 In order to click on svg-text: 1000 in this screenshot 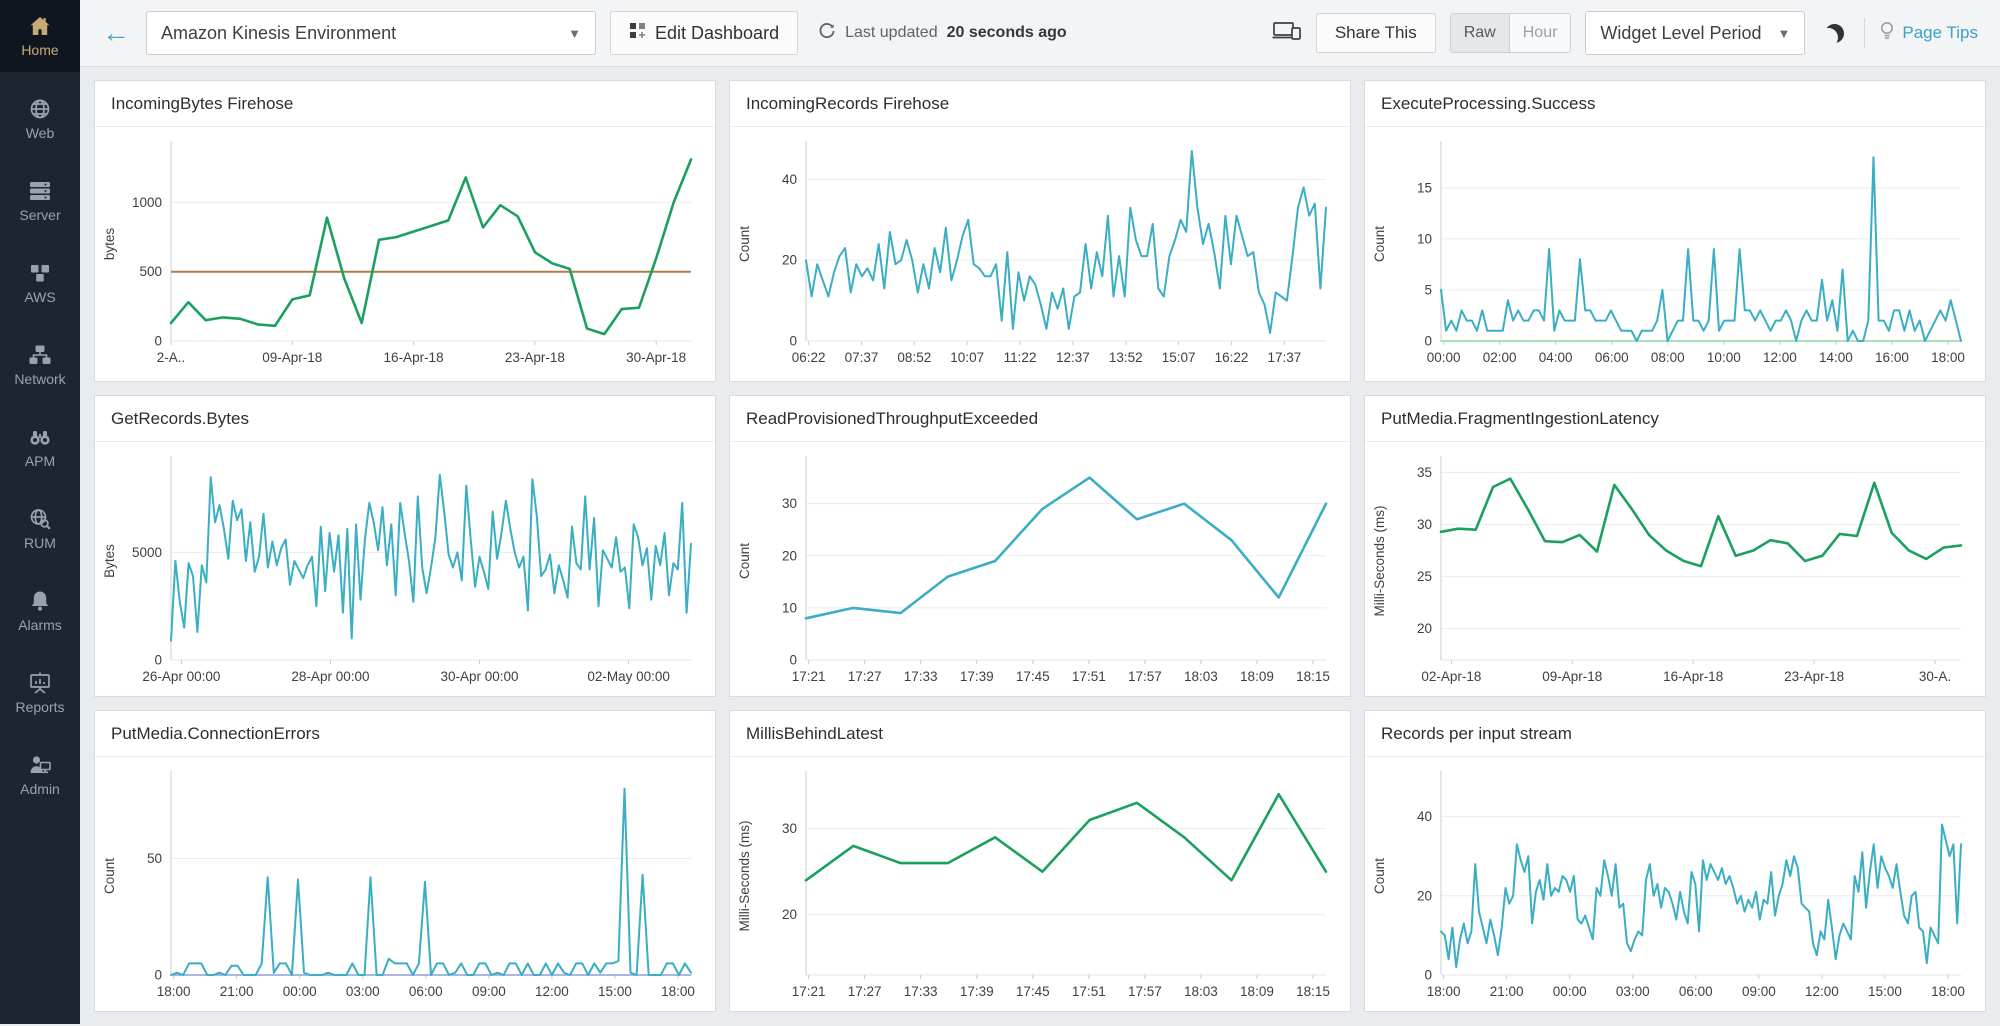, I will do `click(147, 202)`.